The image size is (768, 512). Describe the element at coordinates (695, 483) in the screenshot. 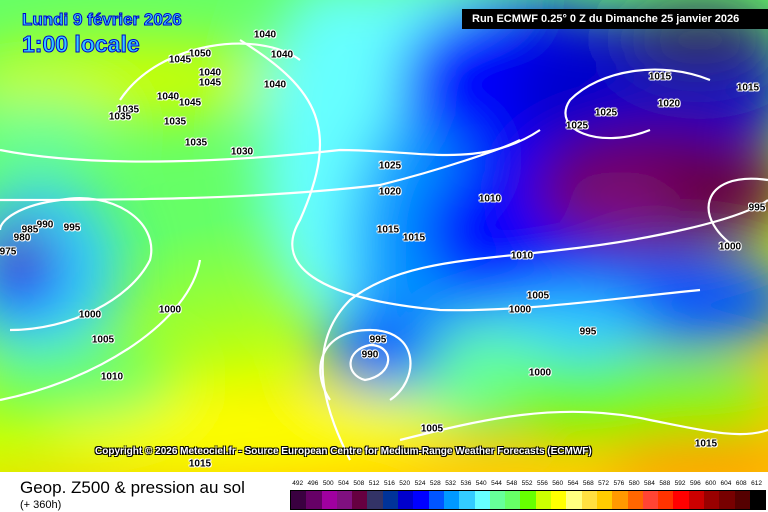

I see `legend-label: 596` at that location.